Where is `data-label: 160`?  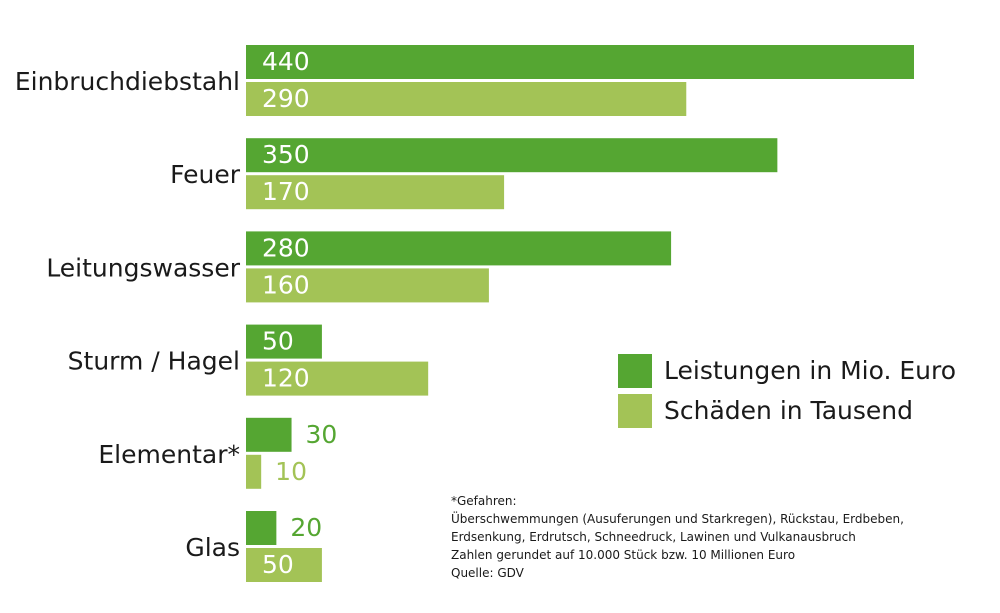
data-label: 160 is located at coordinates (286, 284).